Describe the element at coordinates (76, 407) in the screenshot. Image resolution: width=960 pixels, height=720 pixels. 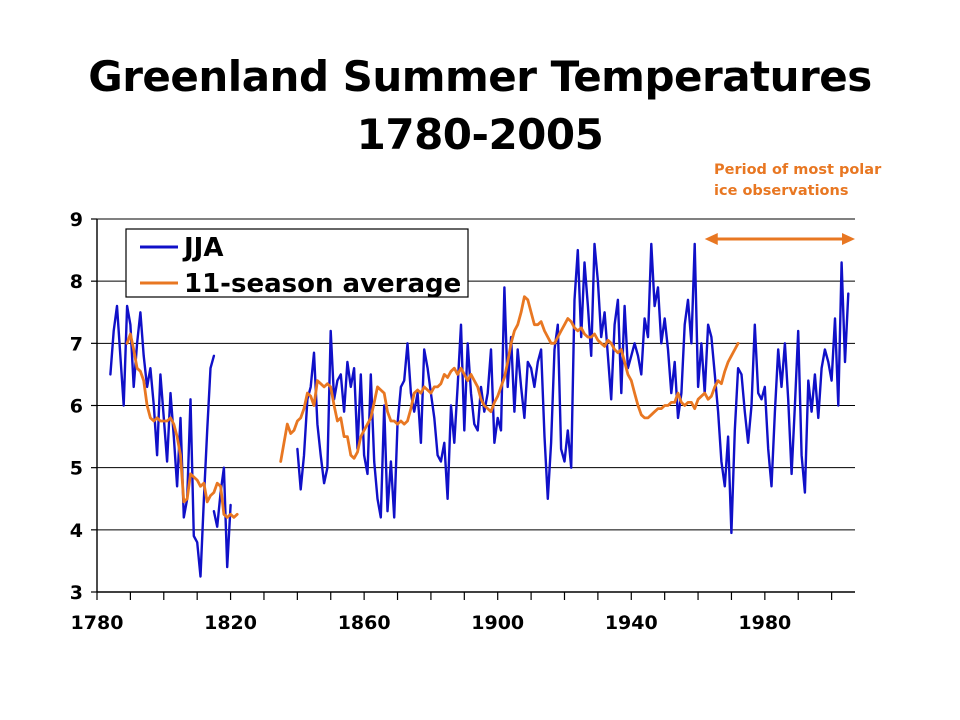
I see `y-tick-label: 6` at that location.